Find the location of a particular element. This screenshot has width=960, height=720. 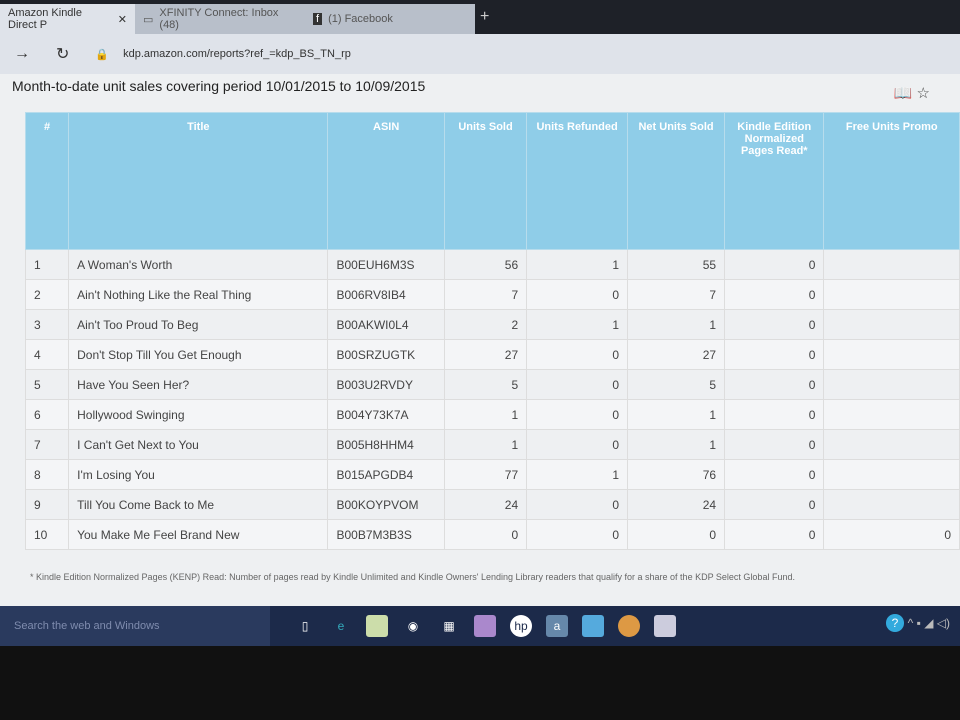

toolbar-icons: 📖 ☆ is located at coordinates (912, 93).